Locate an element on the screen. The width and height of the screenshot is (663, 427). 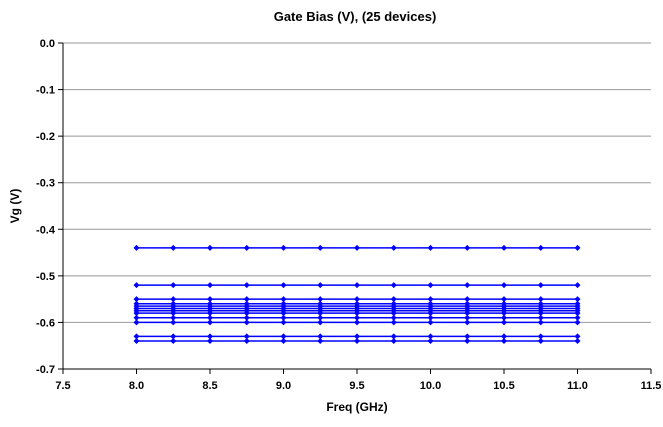
x-tick-label: 10.5 is located at coordinates (503, 386).